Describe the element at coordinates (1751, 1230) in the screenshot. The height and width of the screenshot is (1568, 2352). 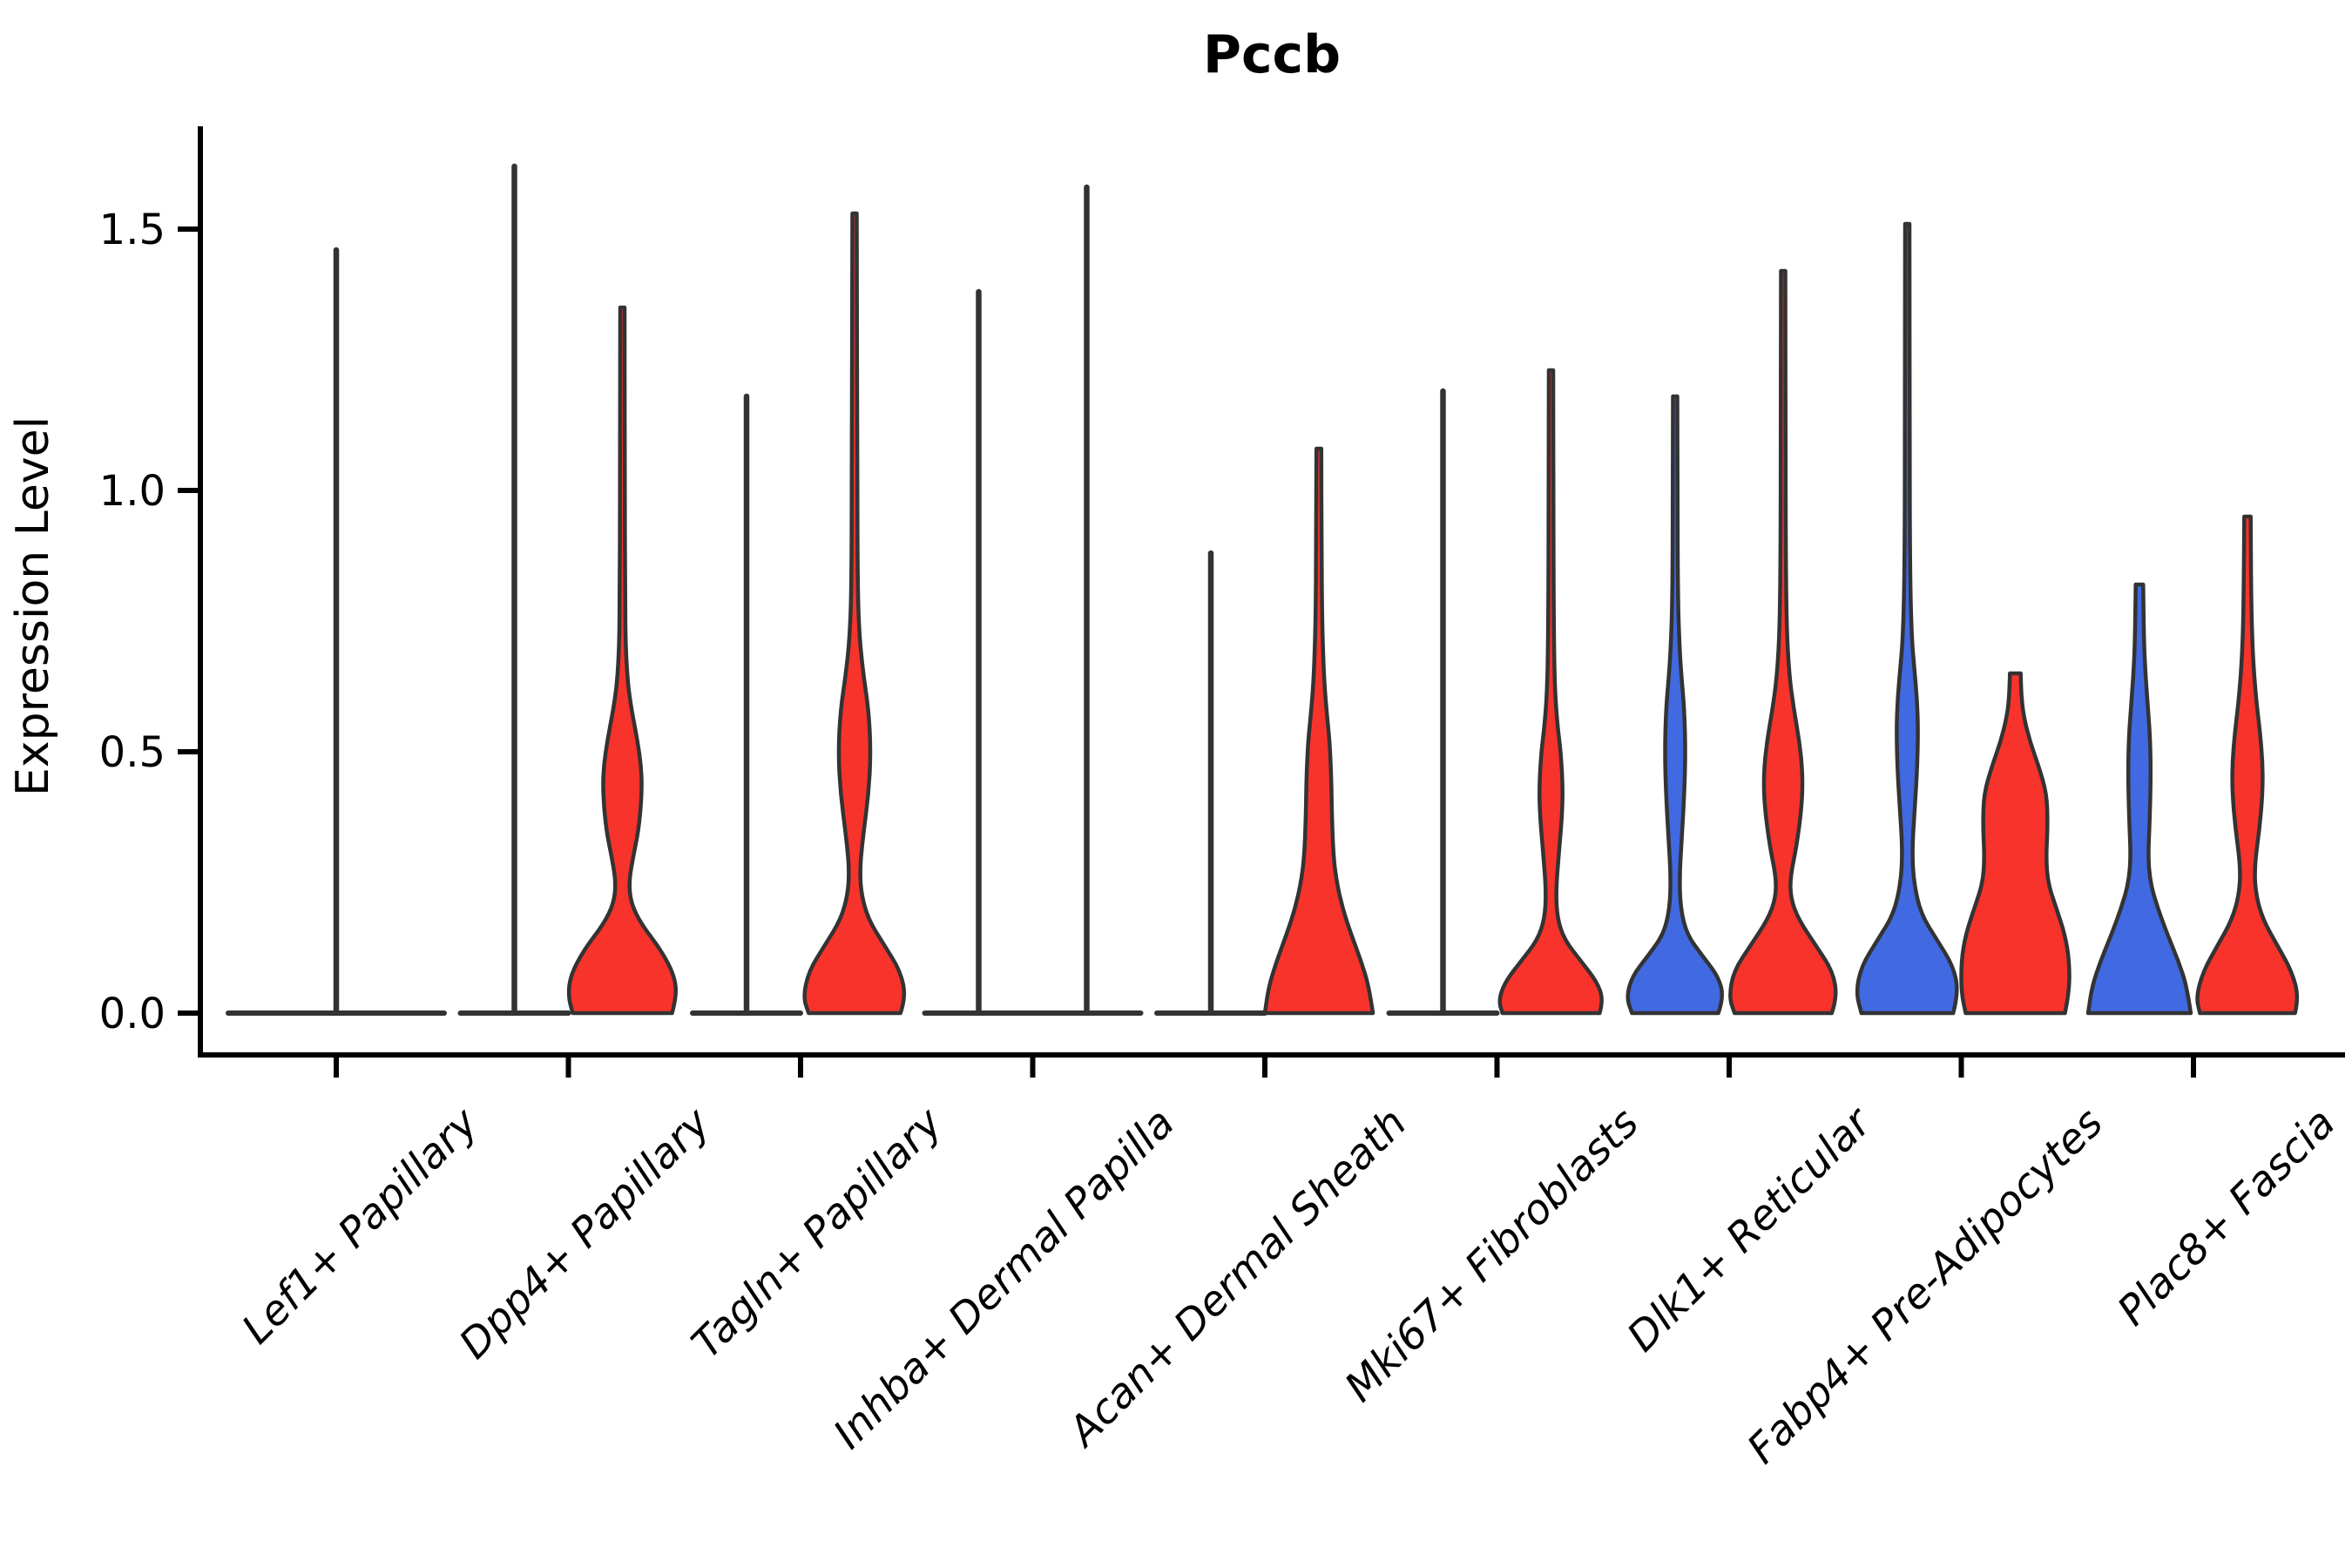
I see `x-tick-label: Dlk1+ Reticular` at that location.